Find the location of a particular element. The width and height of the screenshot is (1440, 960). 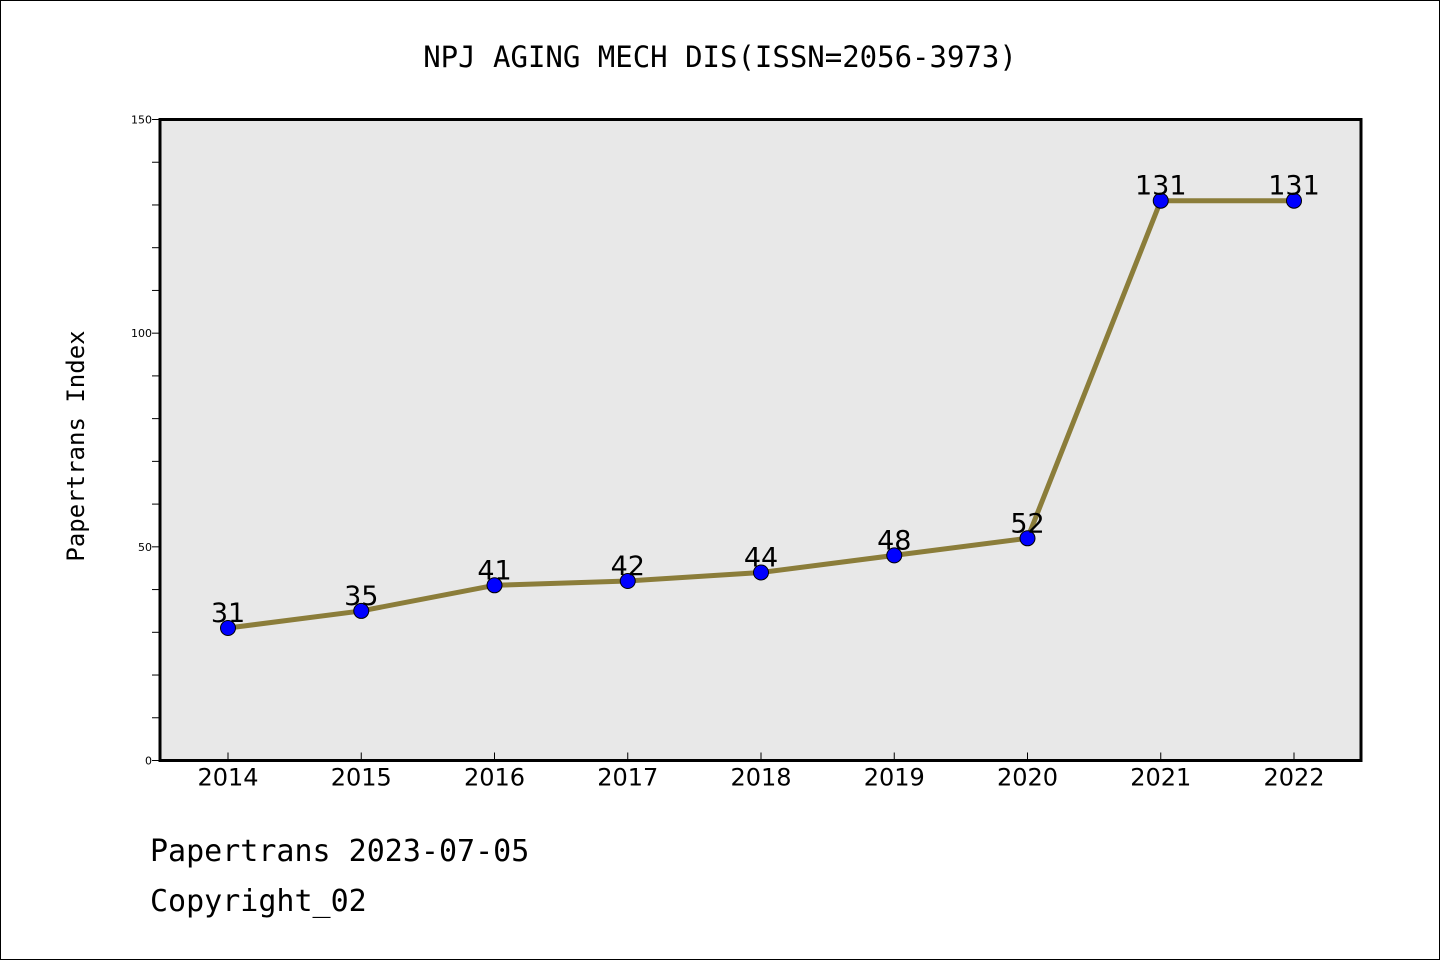

data-label: 31 is located at coordinates (228, 613).